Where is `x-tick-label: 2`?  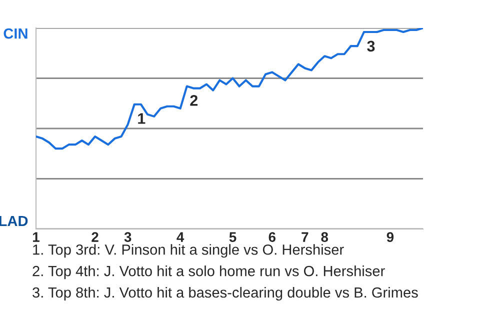
x-tick-label: 2 is located at coordinates (95, 237).